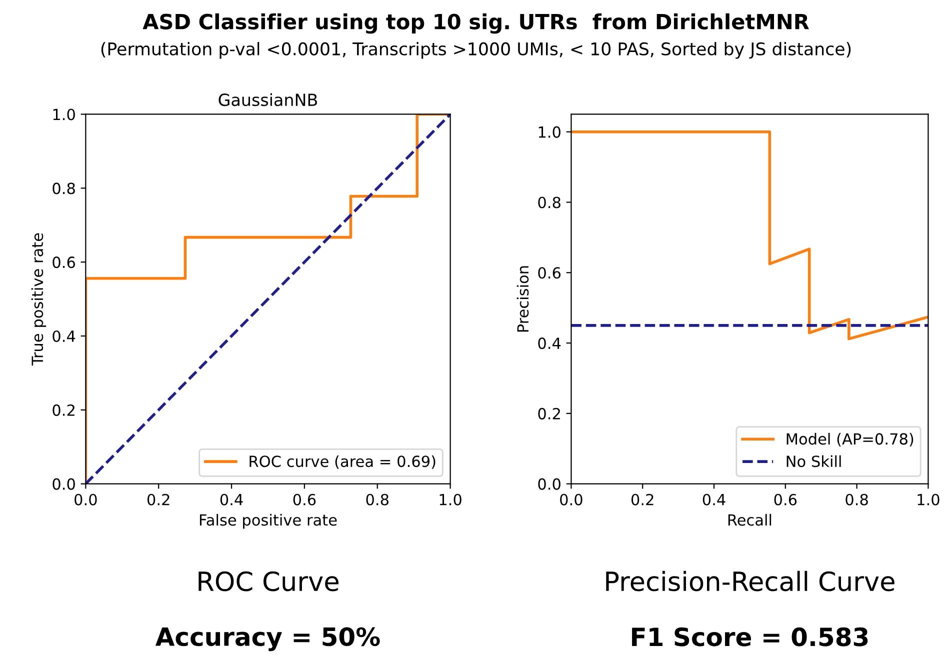 This screenshot has width=952, height=672. I want to click on chart-title: GaussianNB, so click(267, 99).